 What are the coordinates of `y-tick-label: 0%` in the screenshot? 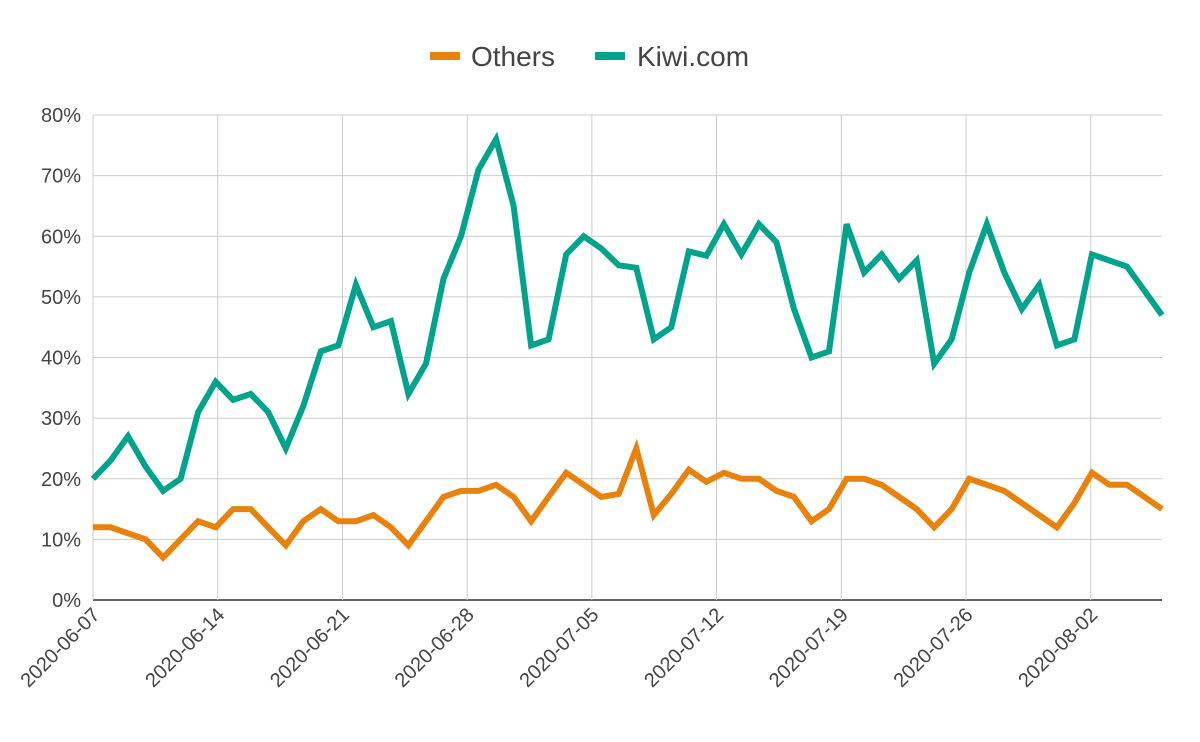 It's located at (66, 601).